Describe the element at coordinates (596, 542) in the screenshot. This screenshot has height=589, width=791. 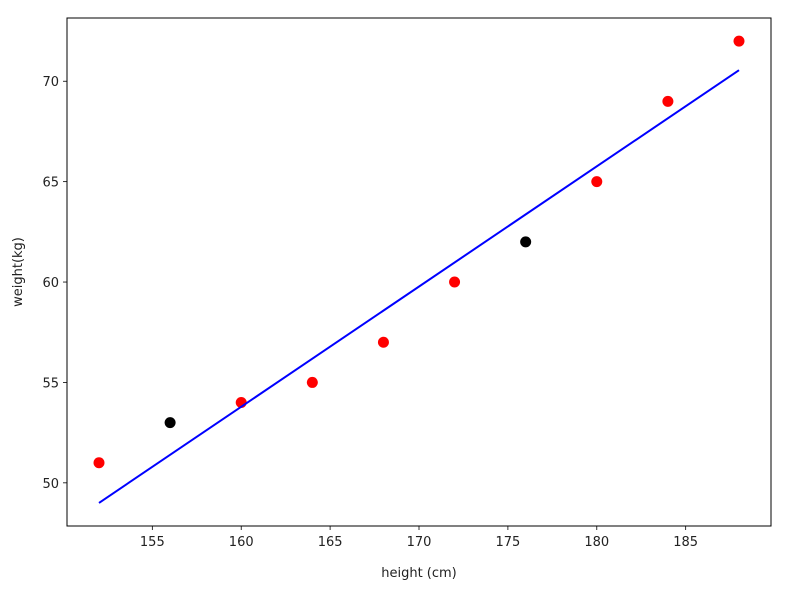
I see `x-tick-label: 180` at that location.